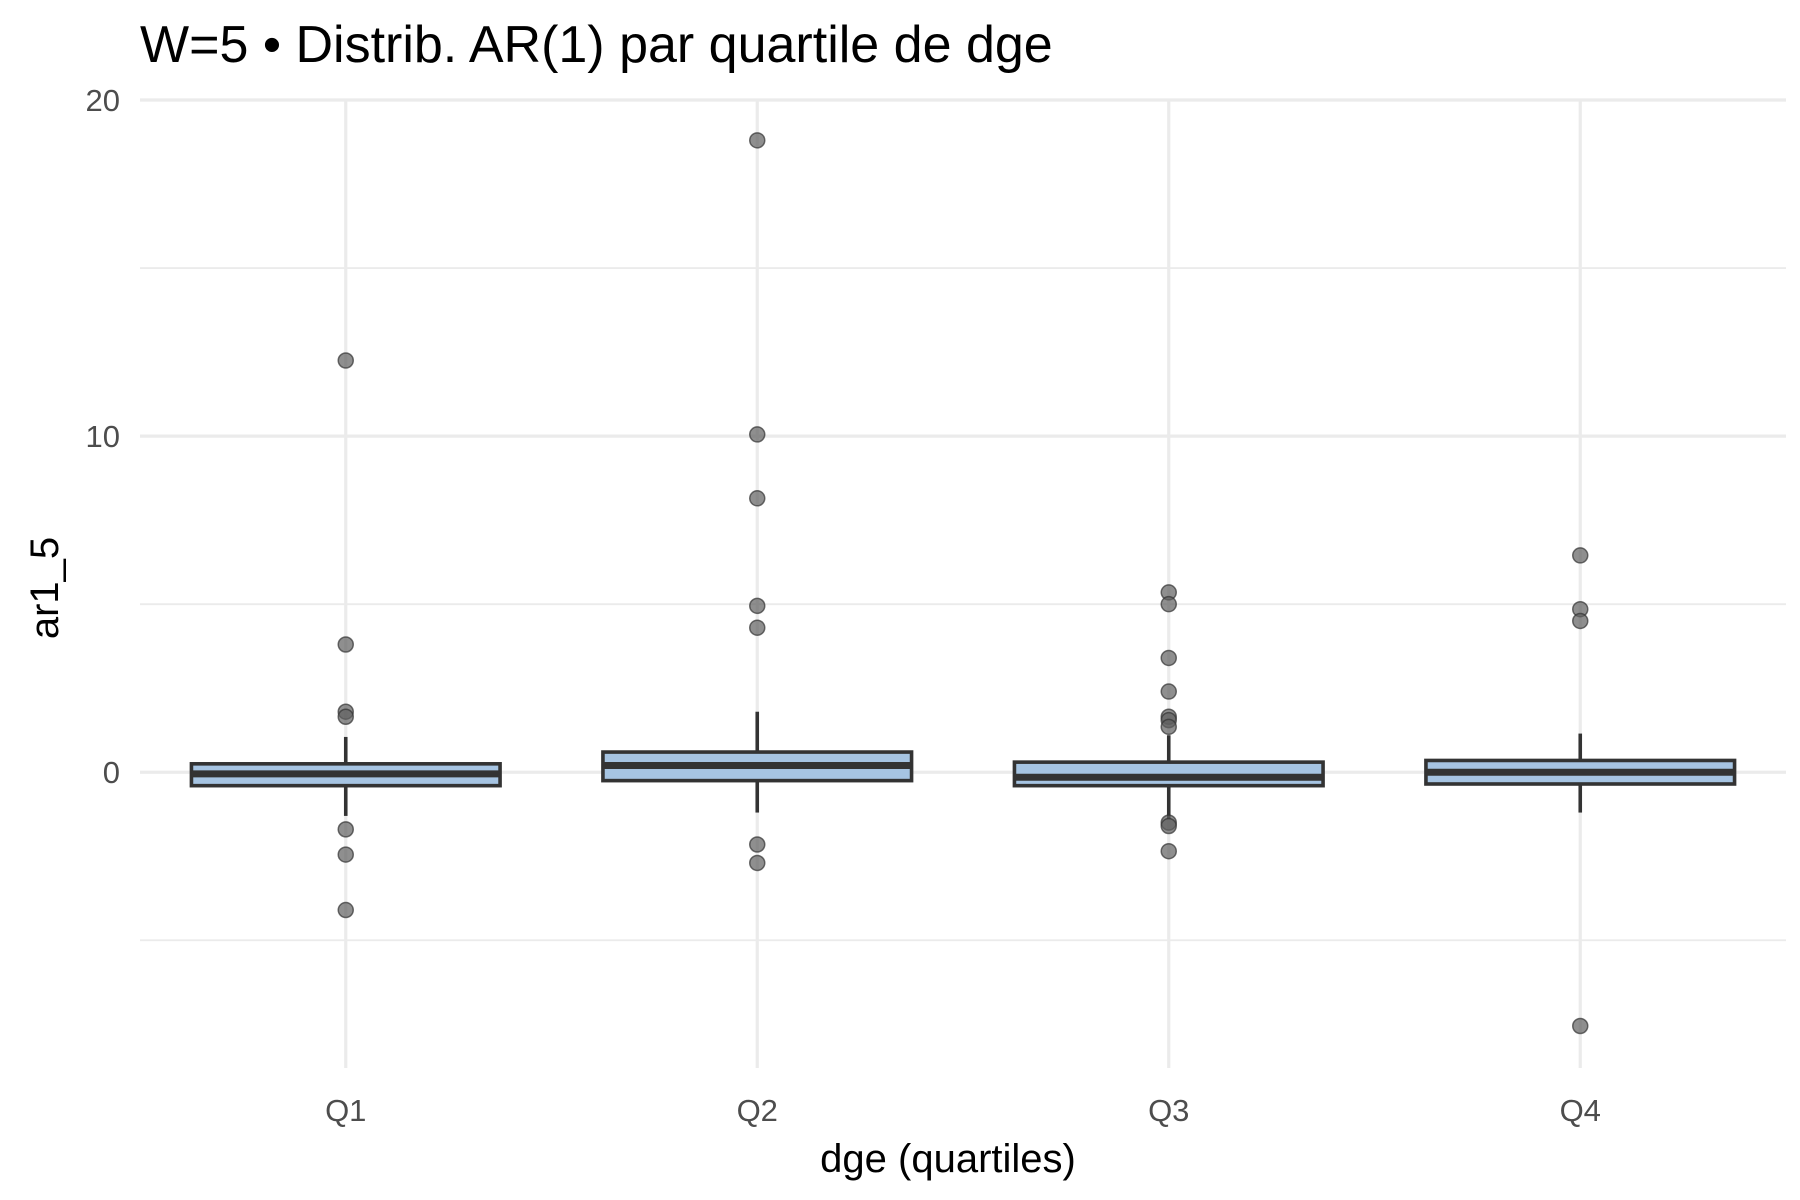 Image resolution: width=1800 pixels, height=1200 pixels. I want to click on chart-title: W=5 • Distrib. AR(1) par quartile de dge, so click(596, 45).